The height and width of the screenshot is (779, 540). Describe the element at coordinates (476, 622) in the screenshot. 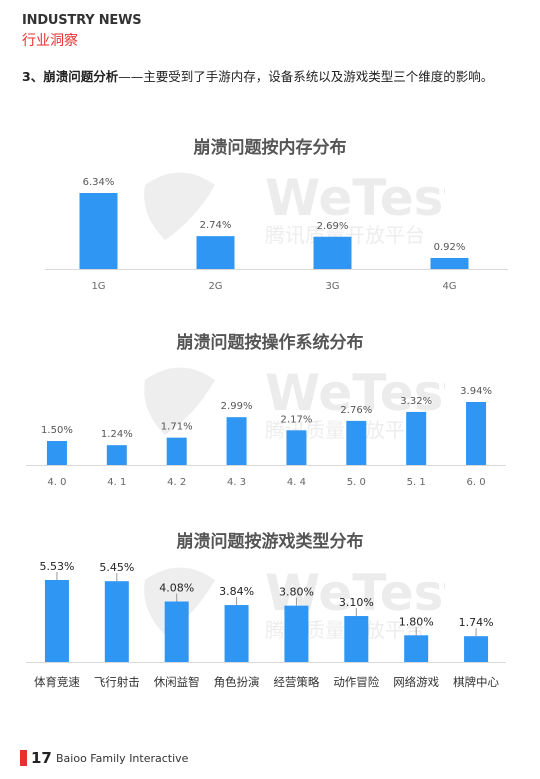

I see `chart-2-value-label: 1.74%` at that location.